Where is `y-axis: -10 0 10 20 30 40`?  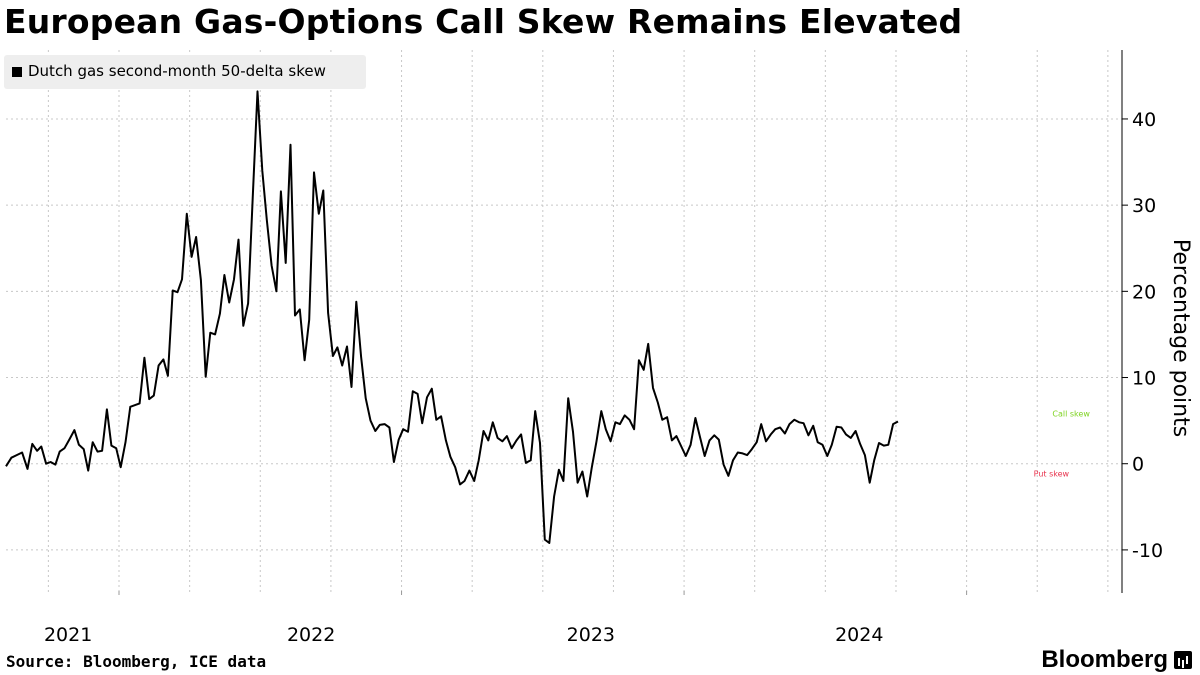
y-axis: -10 0 10 20 30 40 is located at coordinates (1142, 321).